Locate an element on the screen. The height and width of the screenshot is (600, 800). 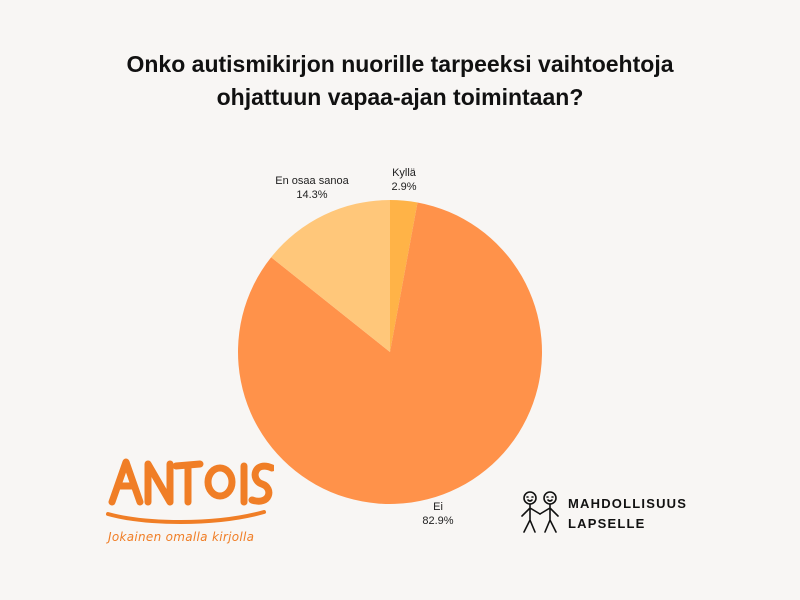
logo-line-1: MAHDOLLISUUS is located at coordinates (628, 503).